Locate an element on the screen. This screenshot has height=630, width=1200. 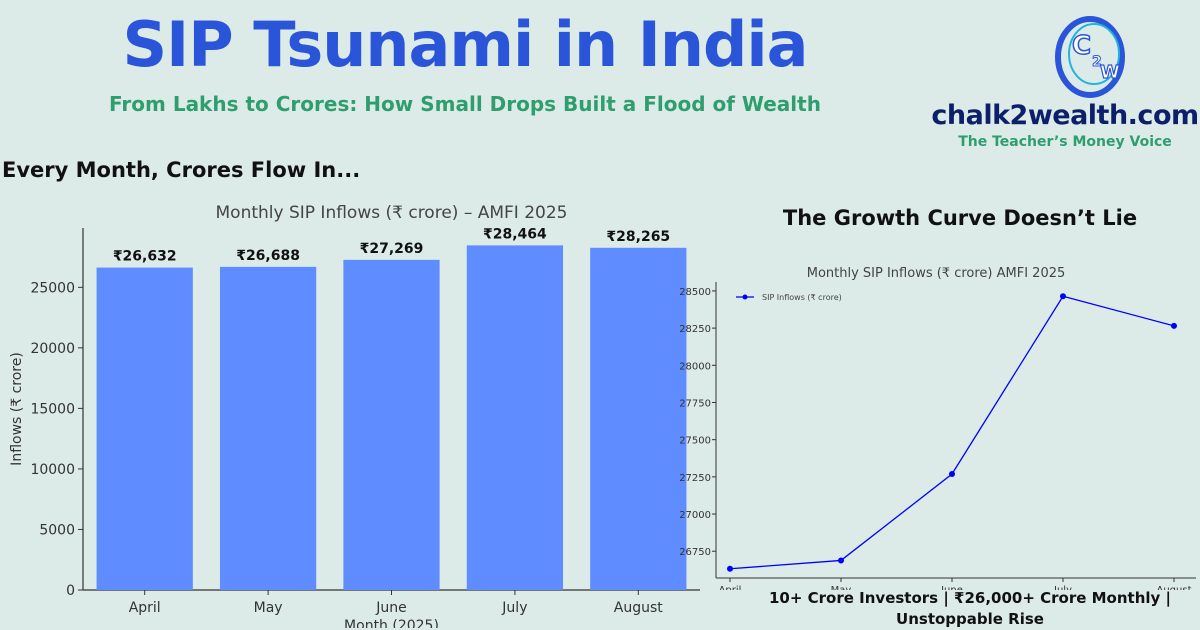
y-tick-label: 27250 is located at coordinates (695, 478).